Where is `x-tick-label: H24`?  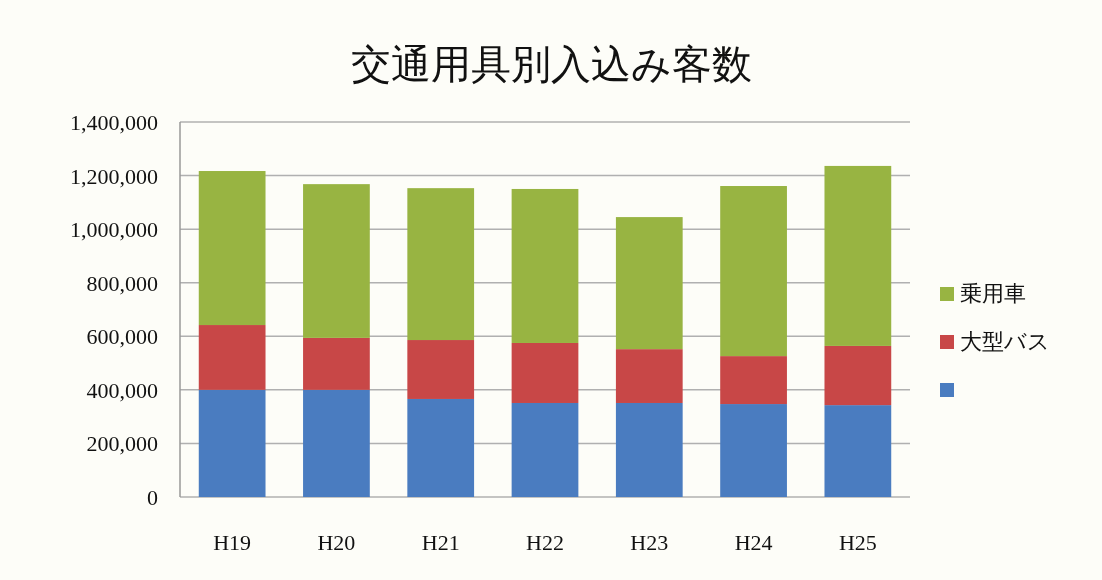
x-tick-label: H24 is located at coordinates (753, 542).